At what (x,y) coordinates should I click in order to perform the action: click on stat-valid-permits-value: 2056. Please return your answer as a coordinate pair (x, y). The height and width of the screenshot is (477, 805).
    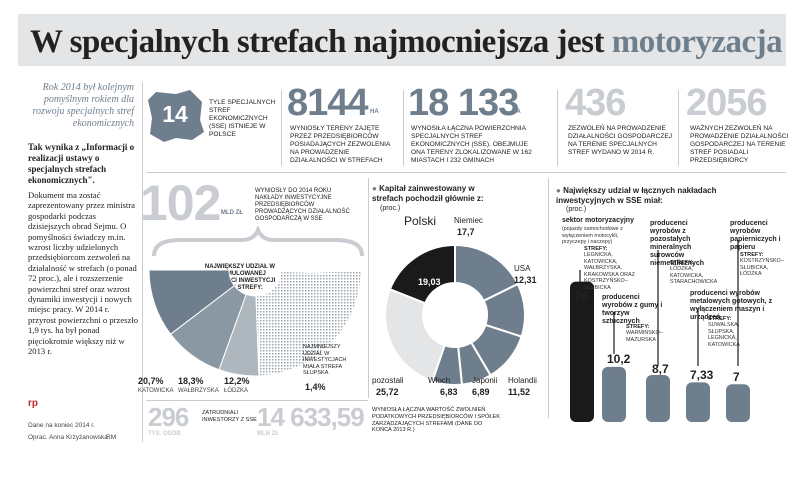
    Looking at the image, I should click on (727, 103).